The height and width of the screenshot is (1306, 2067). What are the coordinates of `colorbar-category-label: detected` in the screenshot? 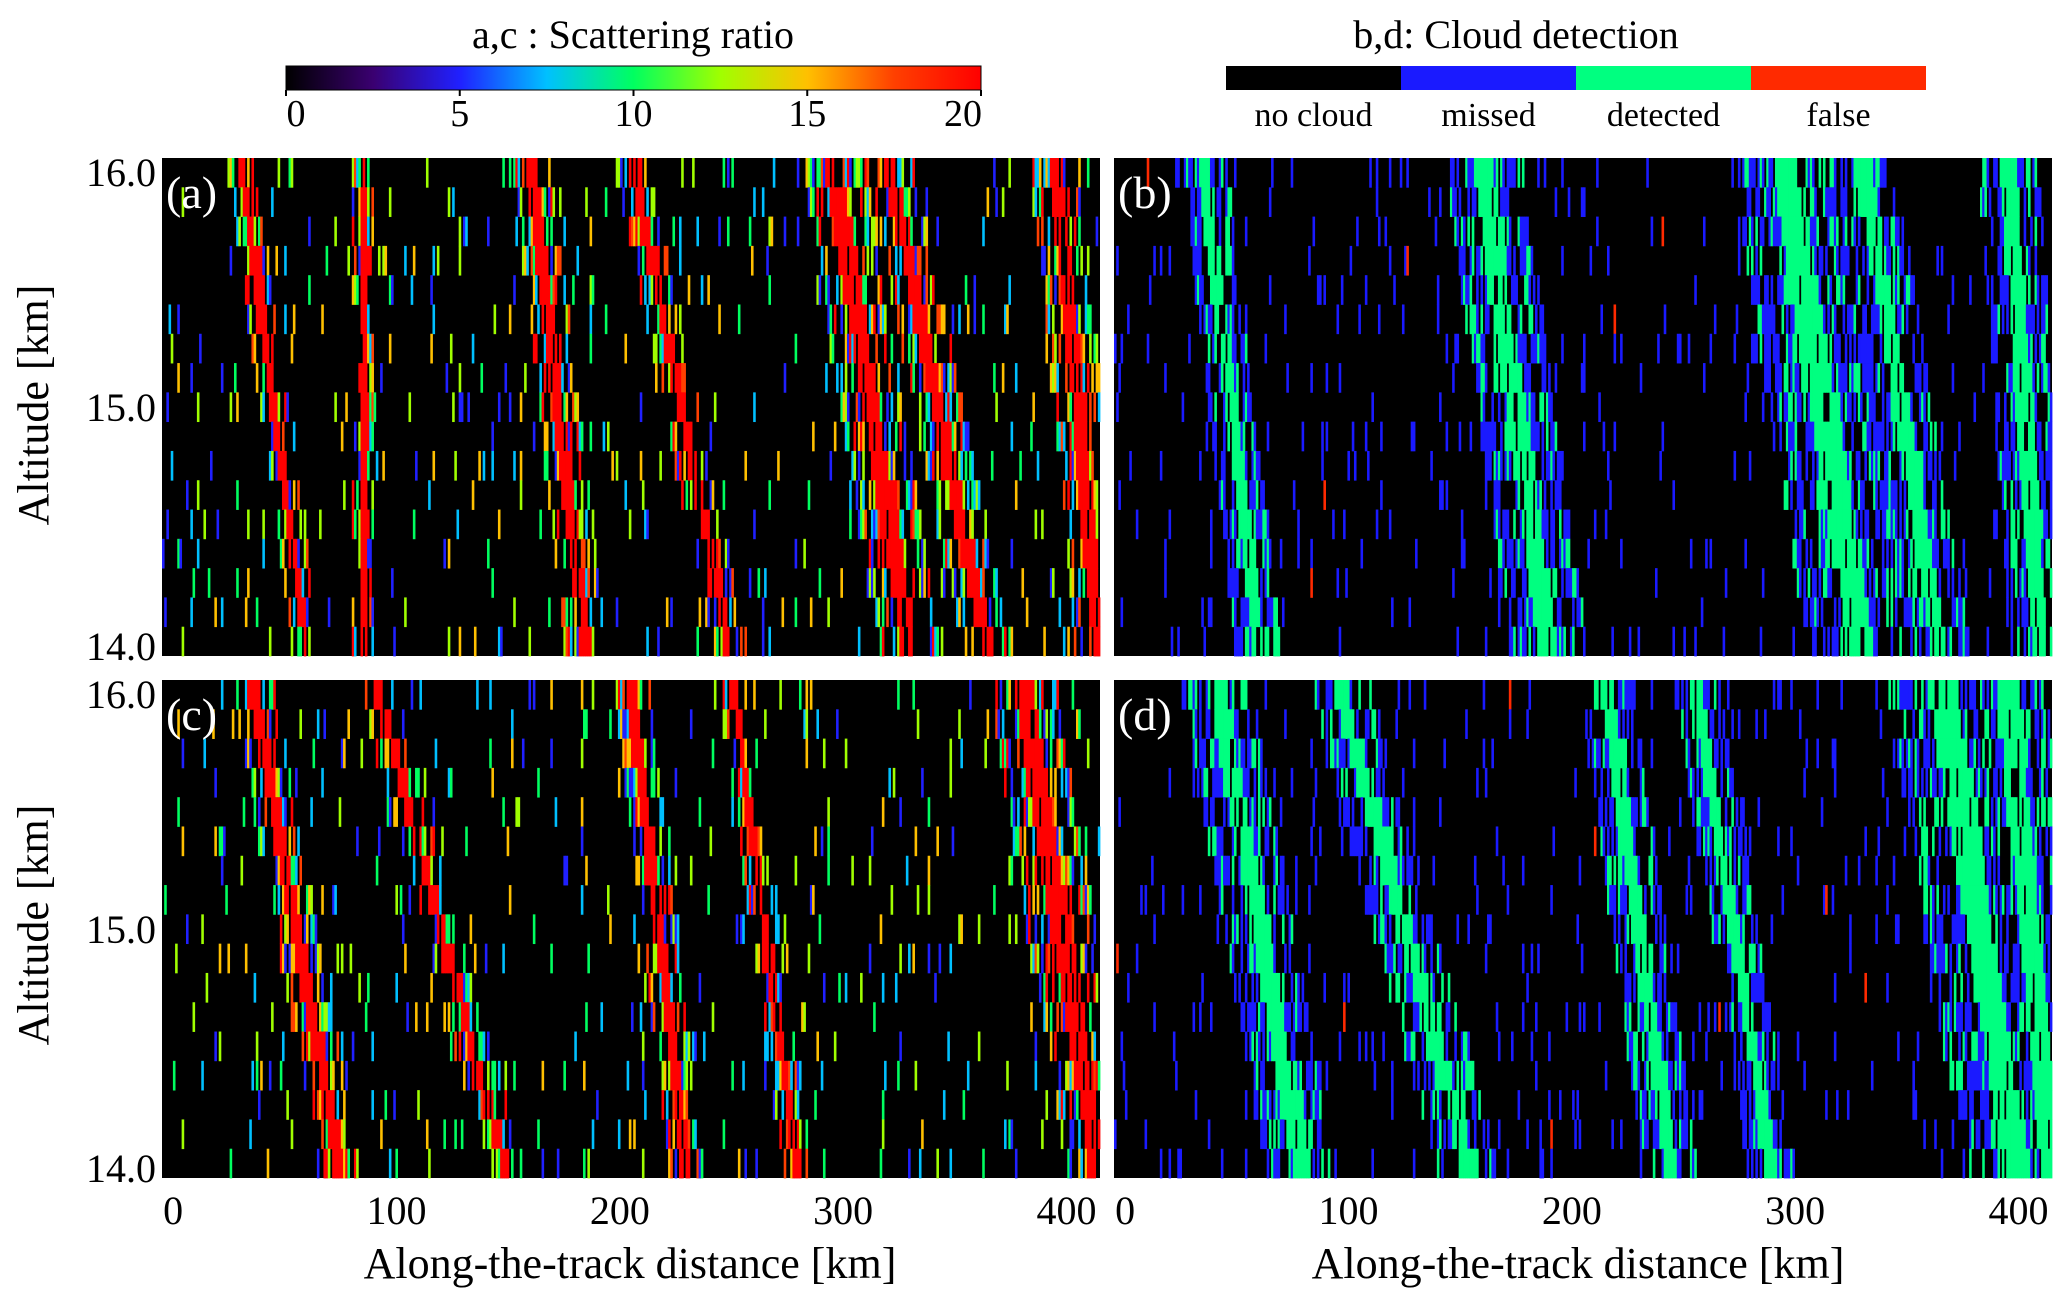 It's located at (1663, 115).